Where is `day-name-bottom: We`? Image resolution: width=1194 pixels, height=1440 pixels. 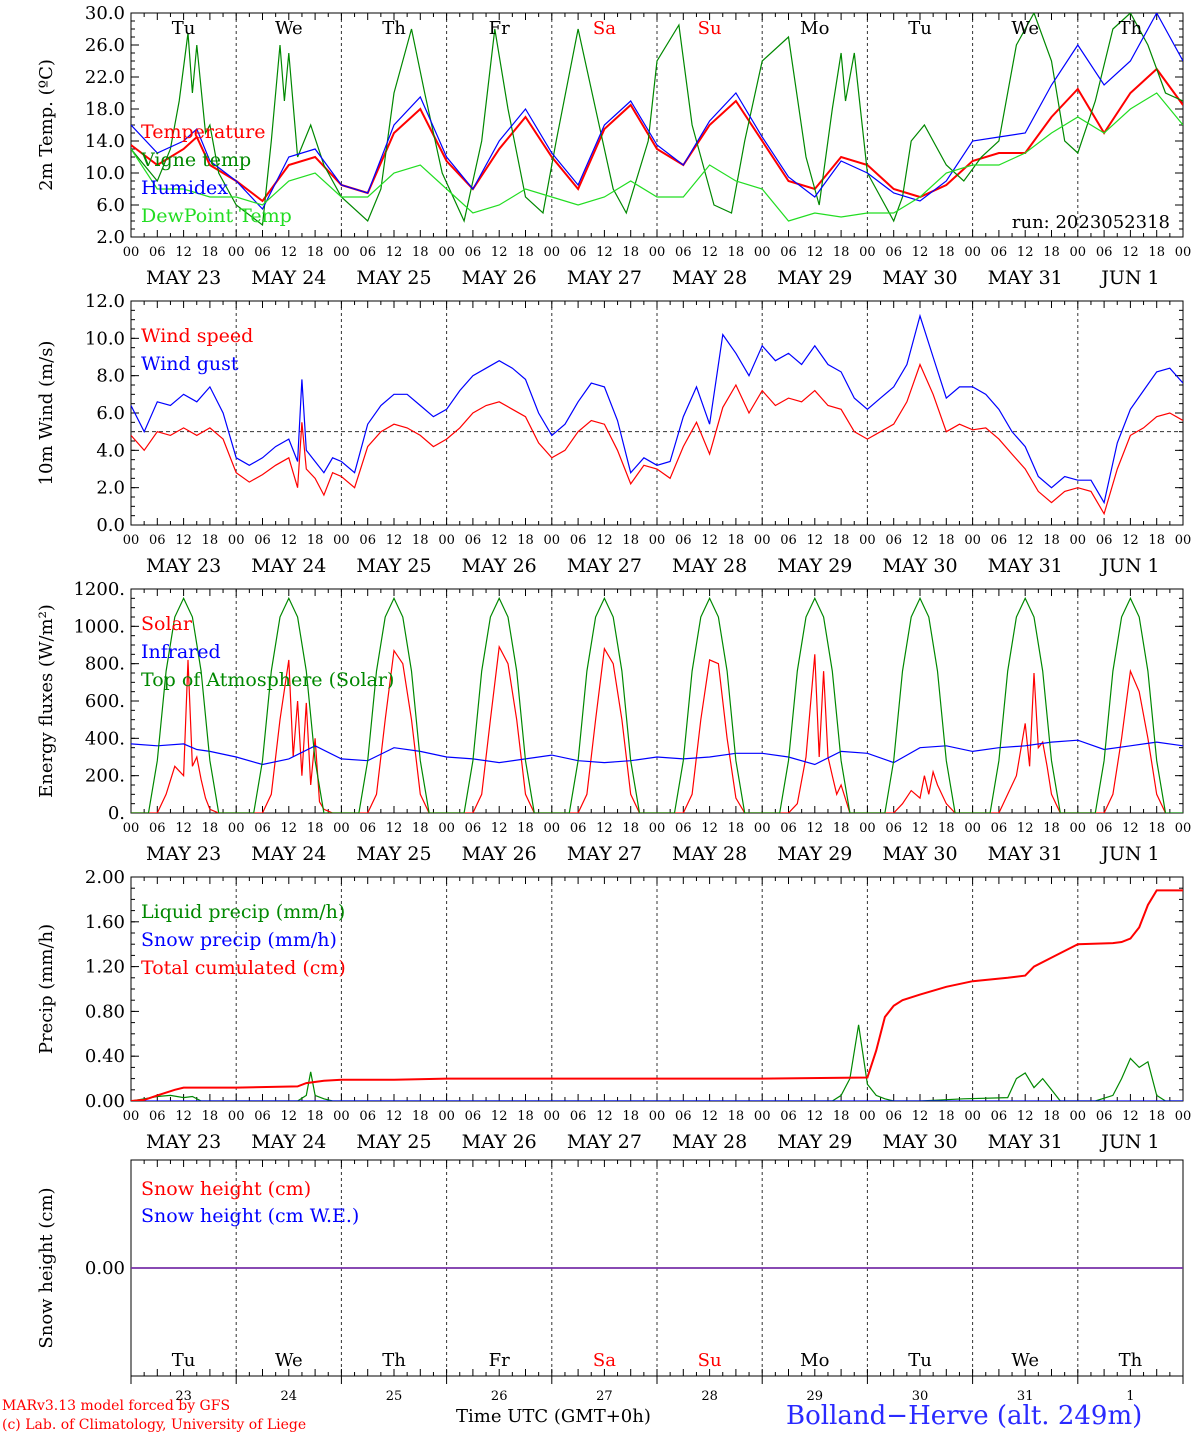 day-name-bottom: We is located at coordinates (289, 1360).